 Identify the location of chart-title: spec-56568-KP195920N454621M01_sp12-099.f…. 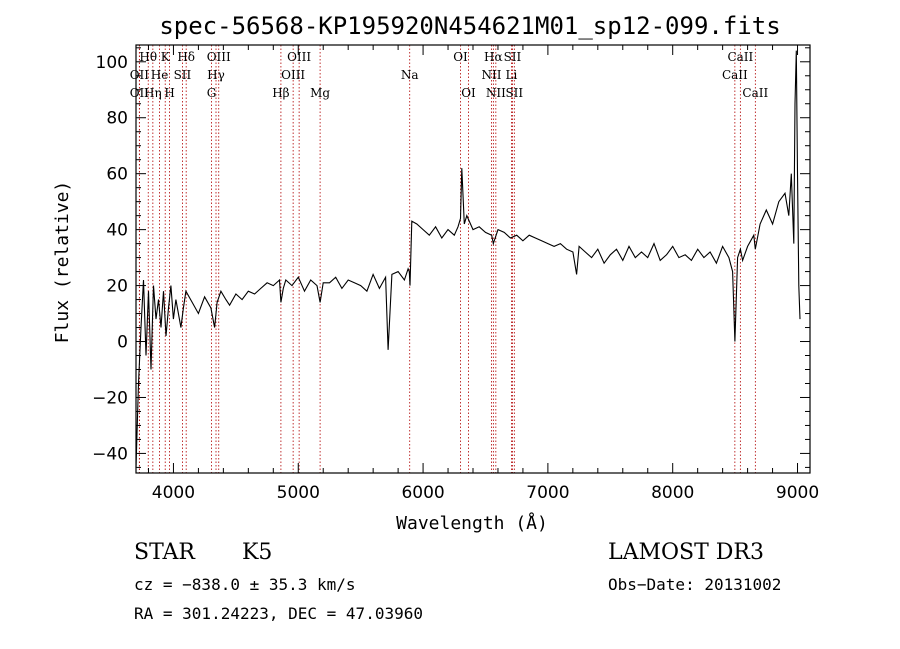
(469, 26).